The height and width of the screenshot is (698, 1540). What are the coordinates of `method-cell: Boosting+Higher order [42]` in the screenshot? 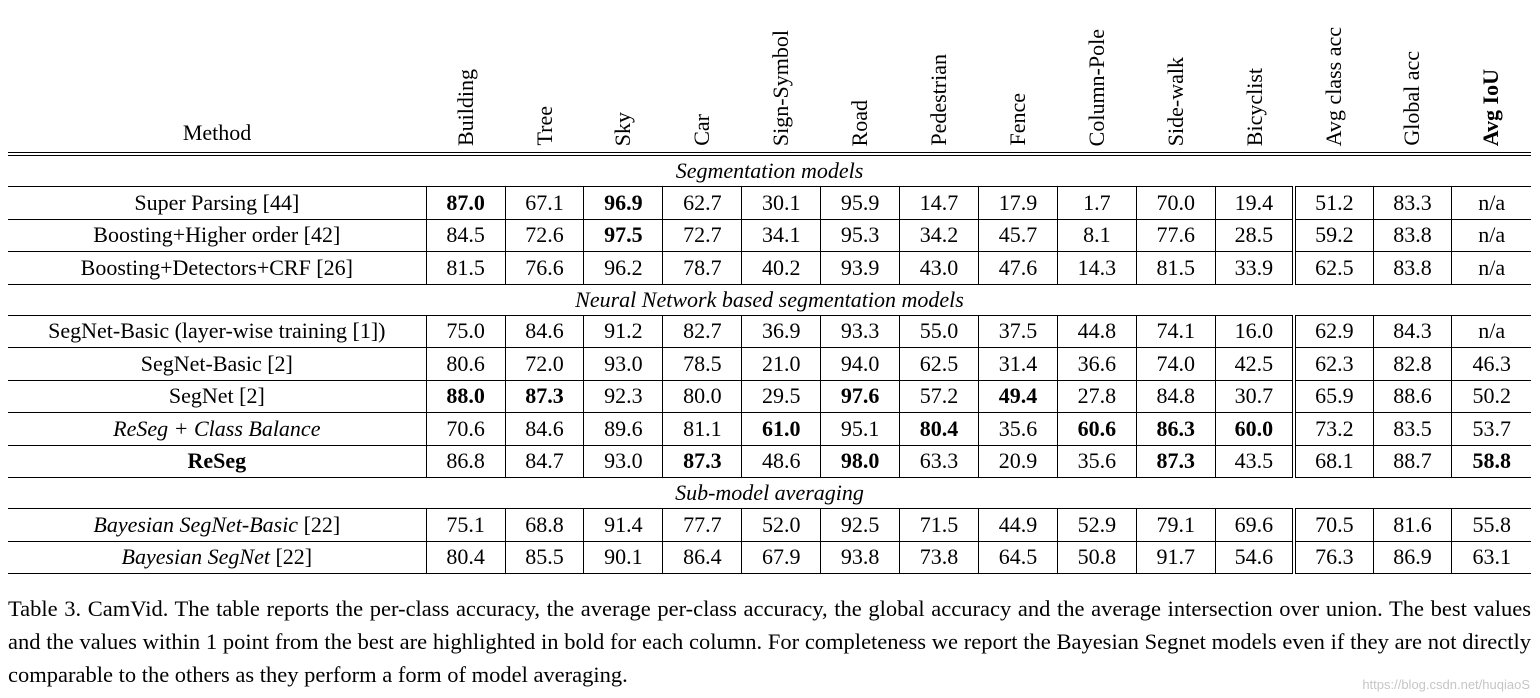 It's located at (217, 235).